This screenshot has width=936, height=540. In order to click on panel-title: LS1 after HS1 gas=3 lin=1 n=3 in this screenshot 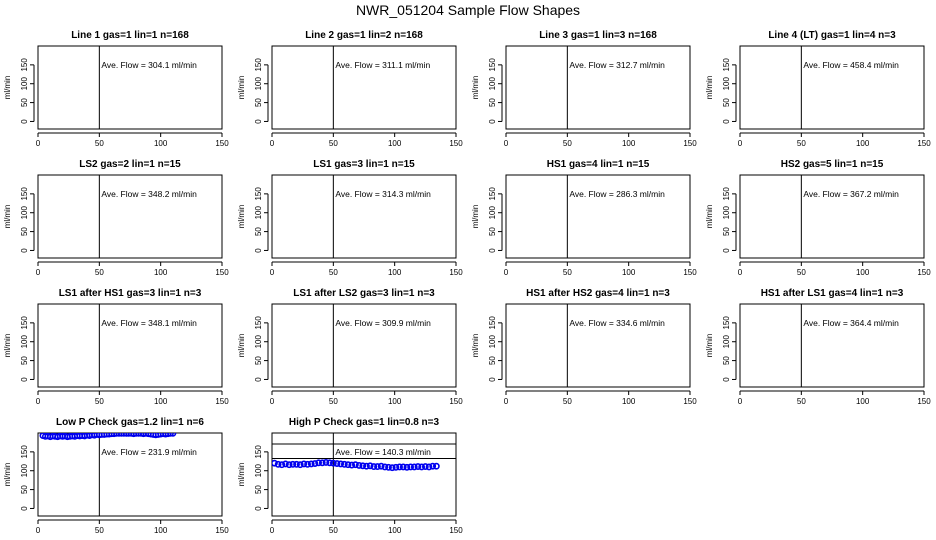, I will do `click(130, 293)`.